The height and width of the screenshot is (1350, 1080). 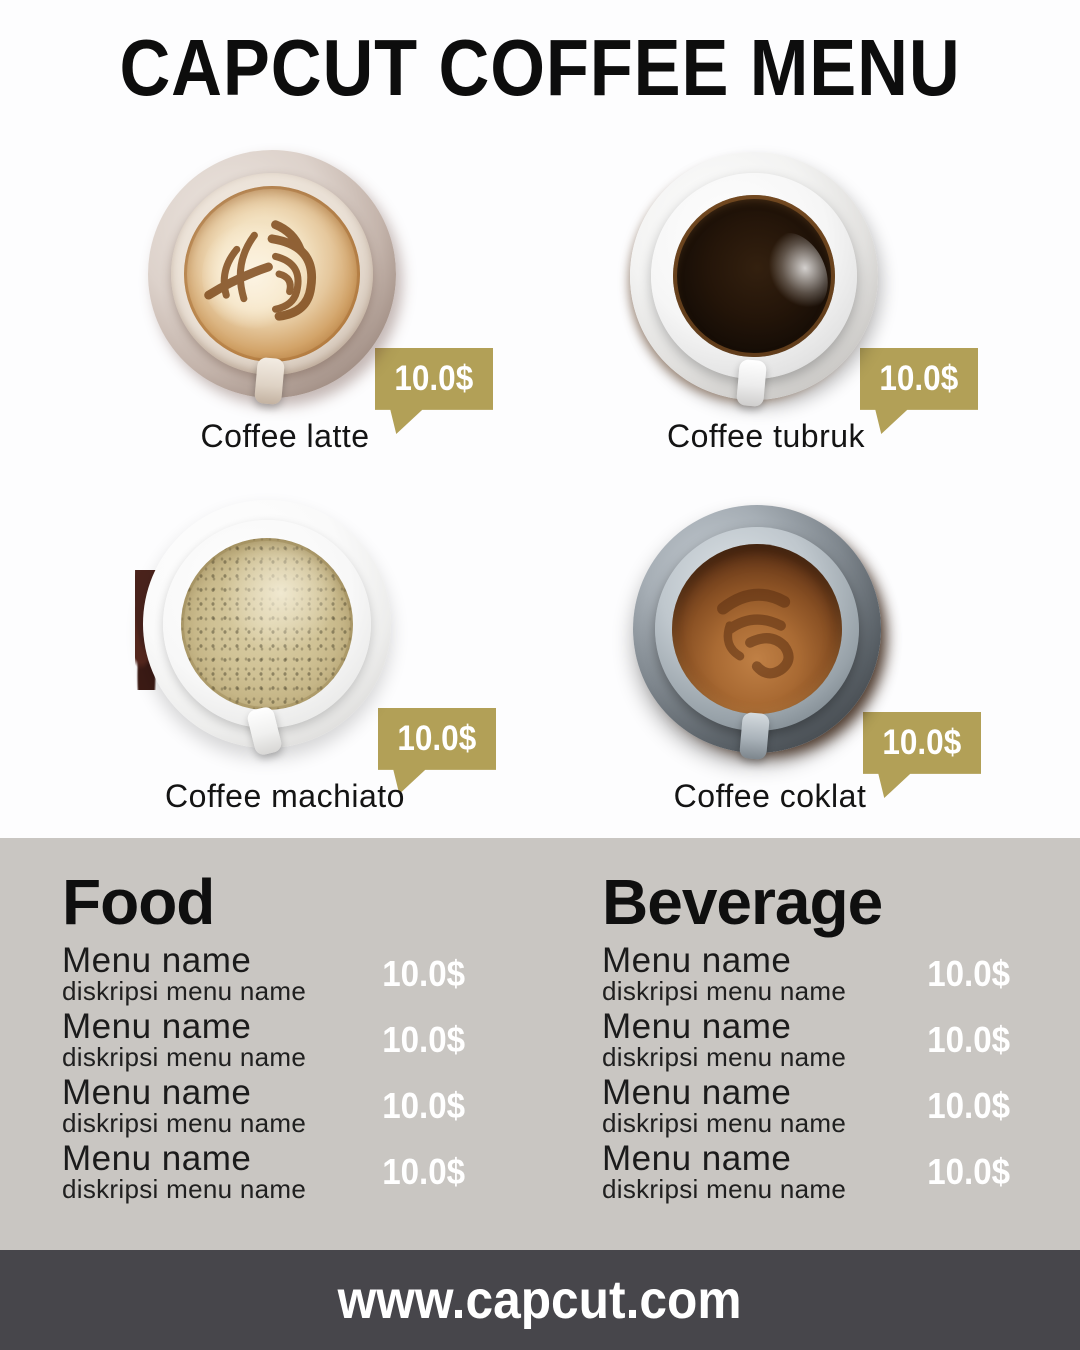 I want to click on product-label: Coffee latte, so click(x=285, y=436).